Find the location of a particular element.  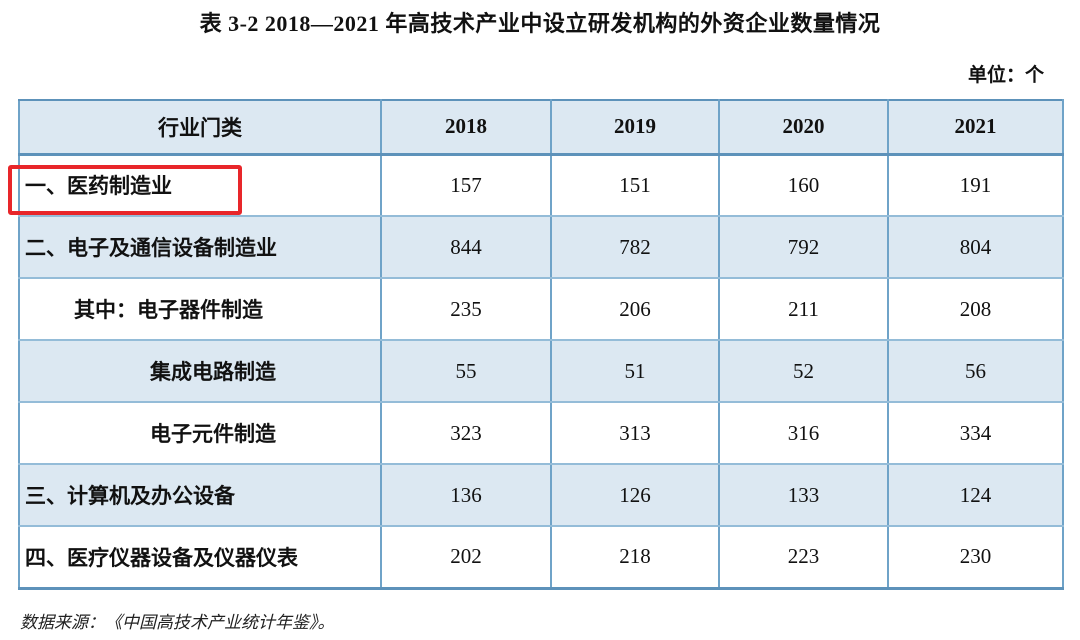

cell-value: 323 is located at coordinates (466, 433).